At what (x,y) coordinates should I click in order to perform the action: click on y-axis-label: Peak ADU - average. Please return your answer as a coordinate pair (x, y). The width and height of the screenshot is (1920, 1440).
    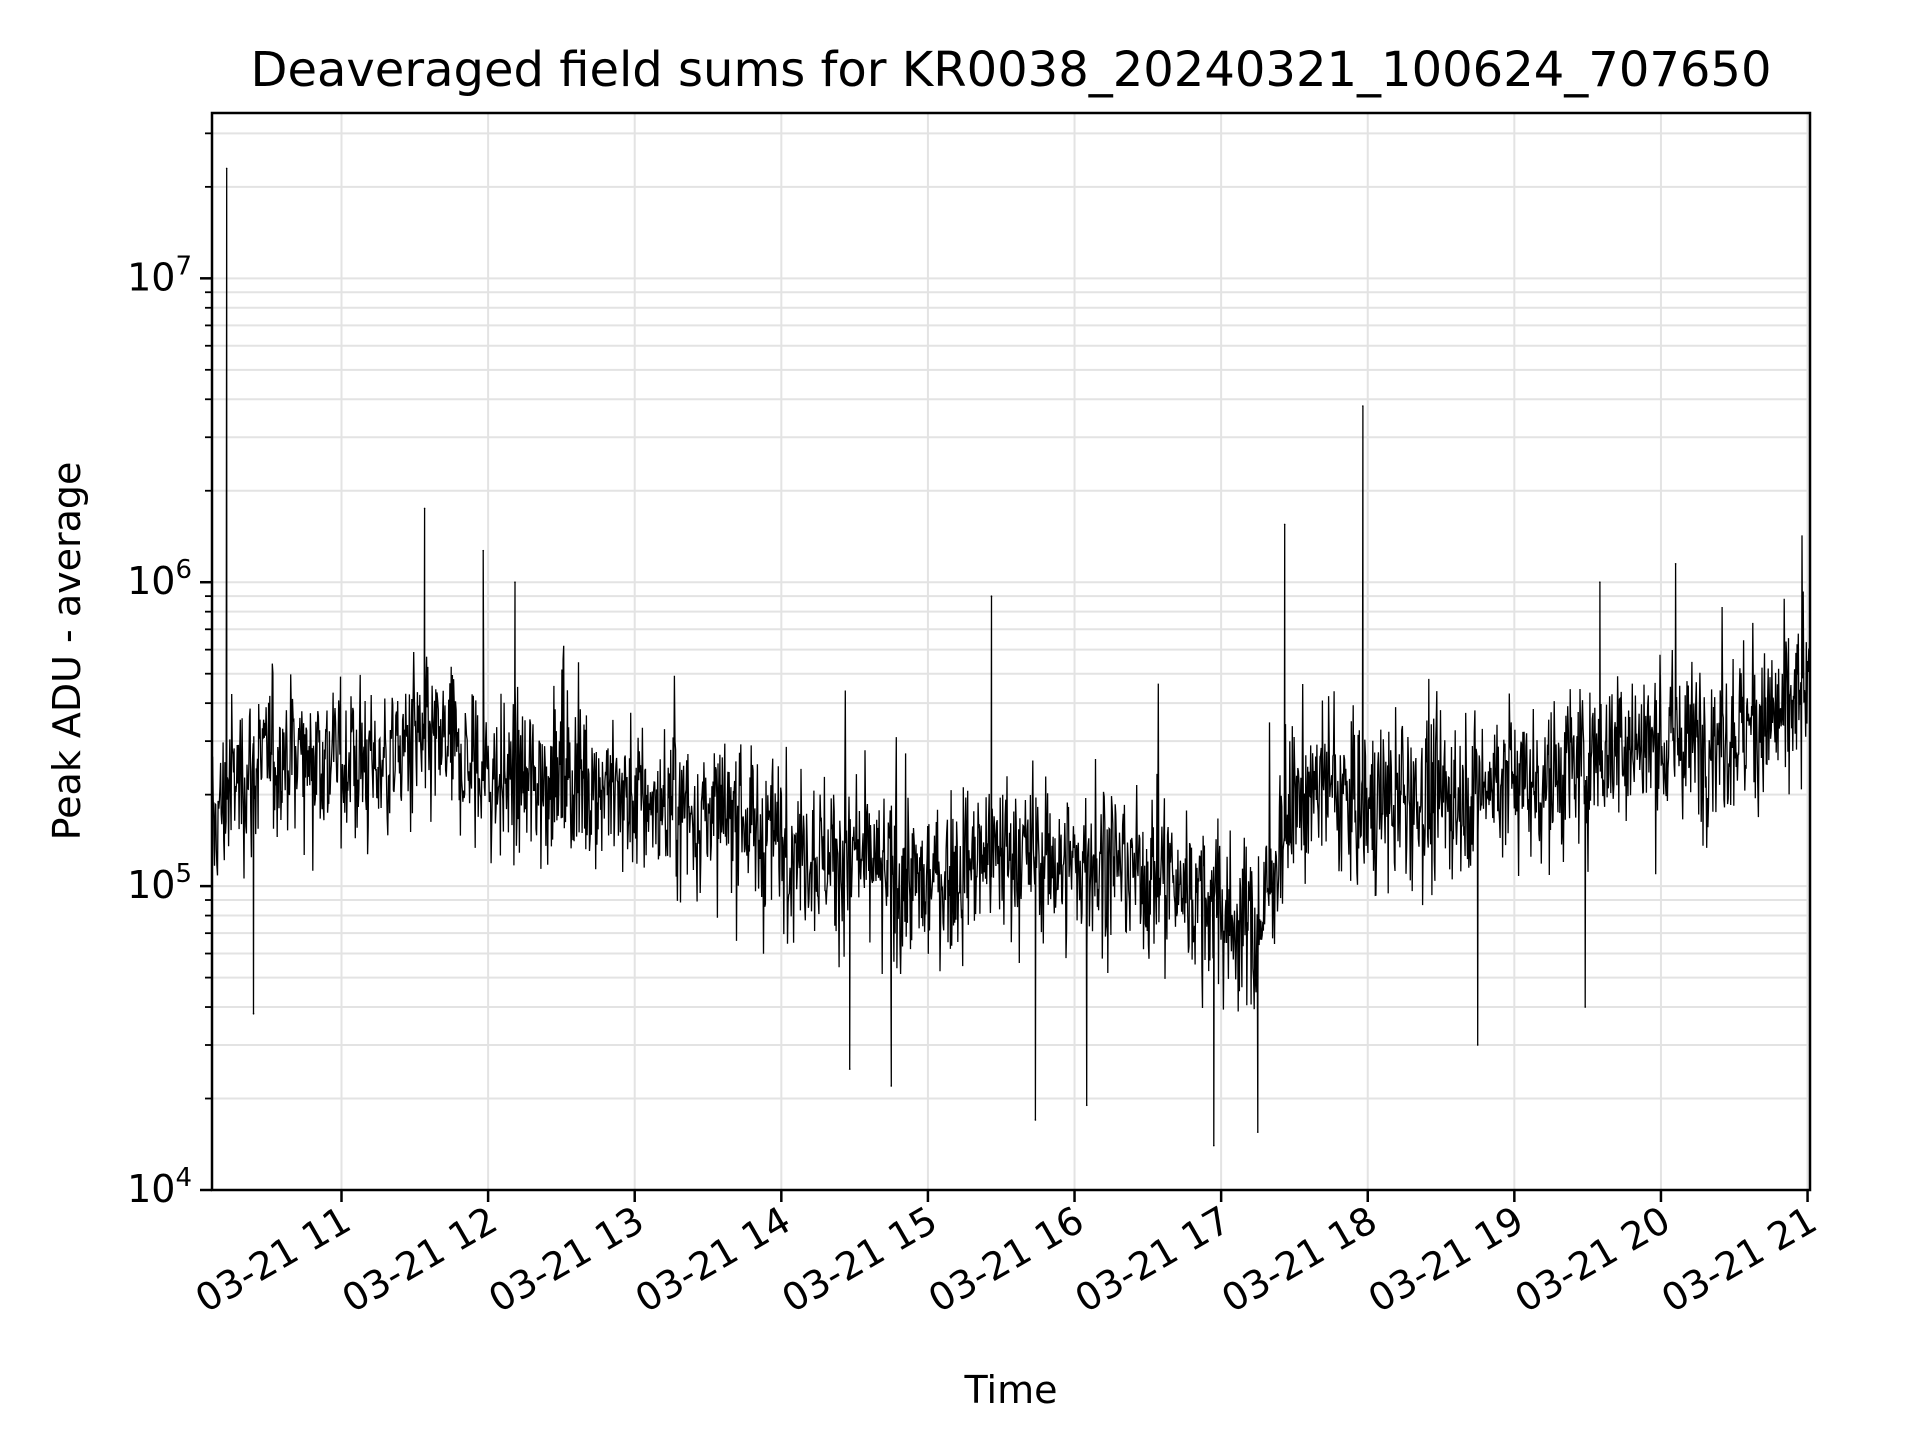
    Looking at the image, I should click on (67, 651).